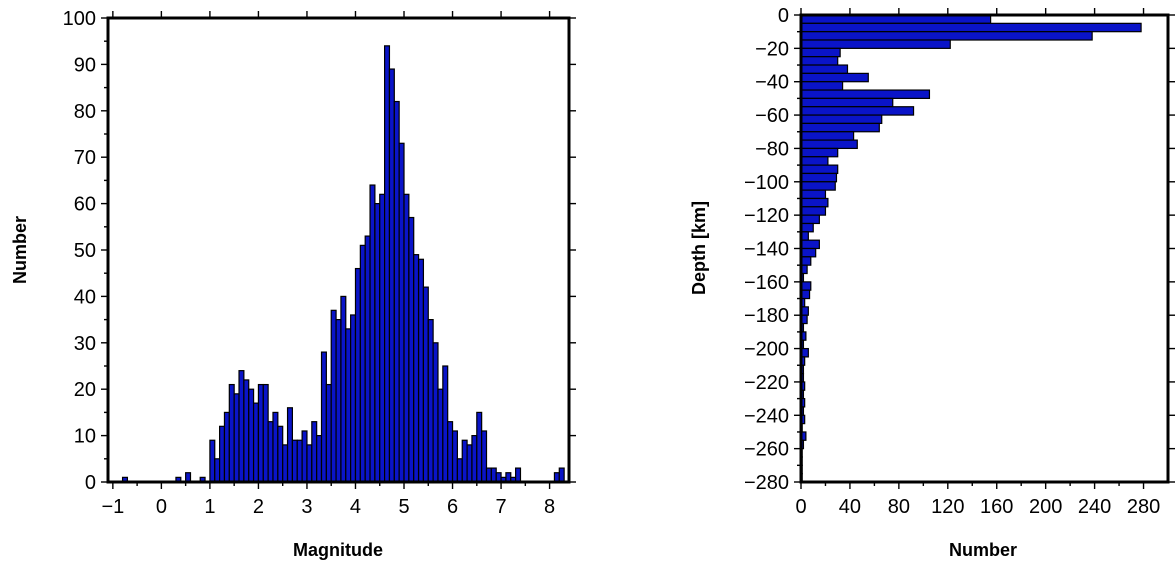 This screenshot has width=1175, height=564. Describe the element at coordinates (766, 383) in the screenshot. I see `y-tick-label: −220` at that location.